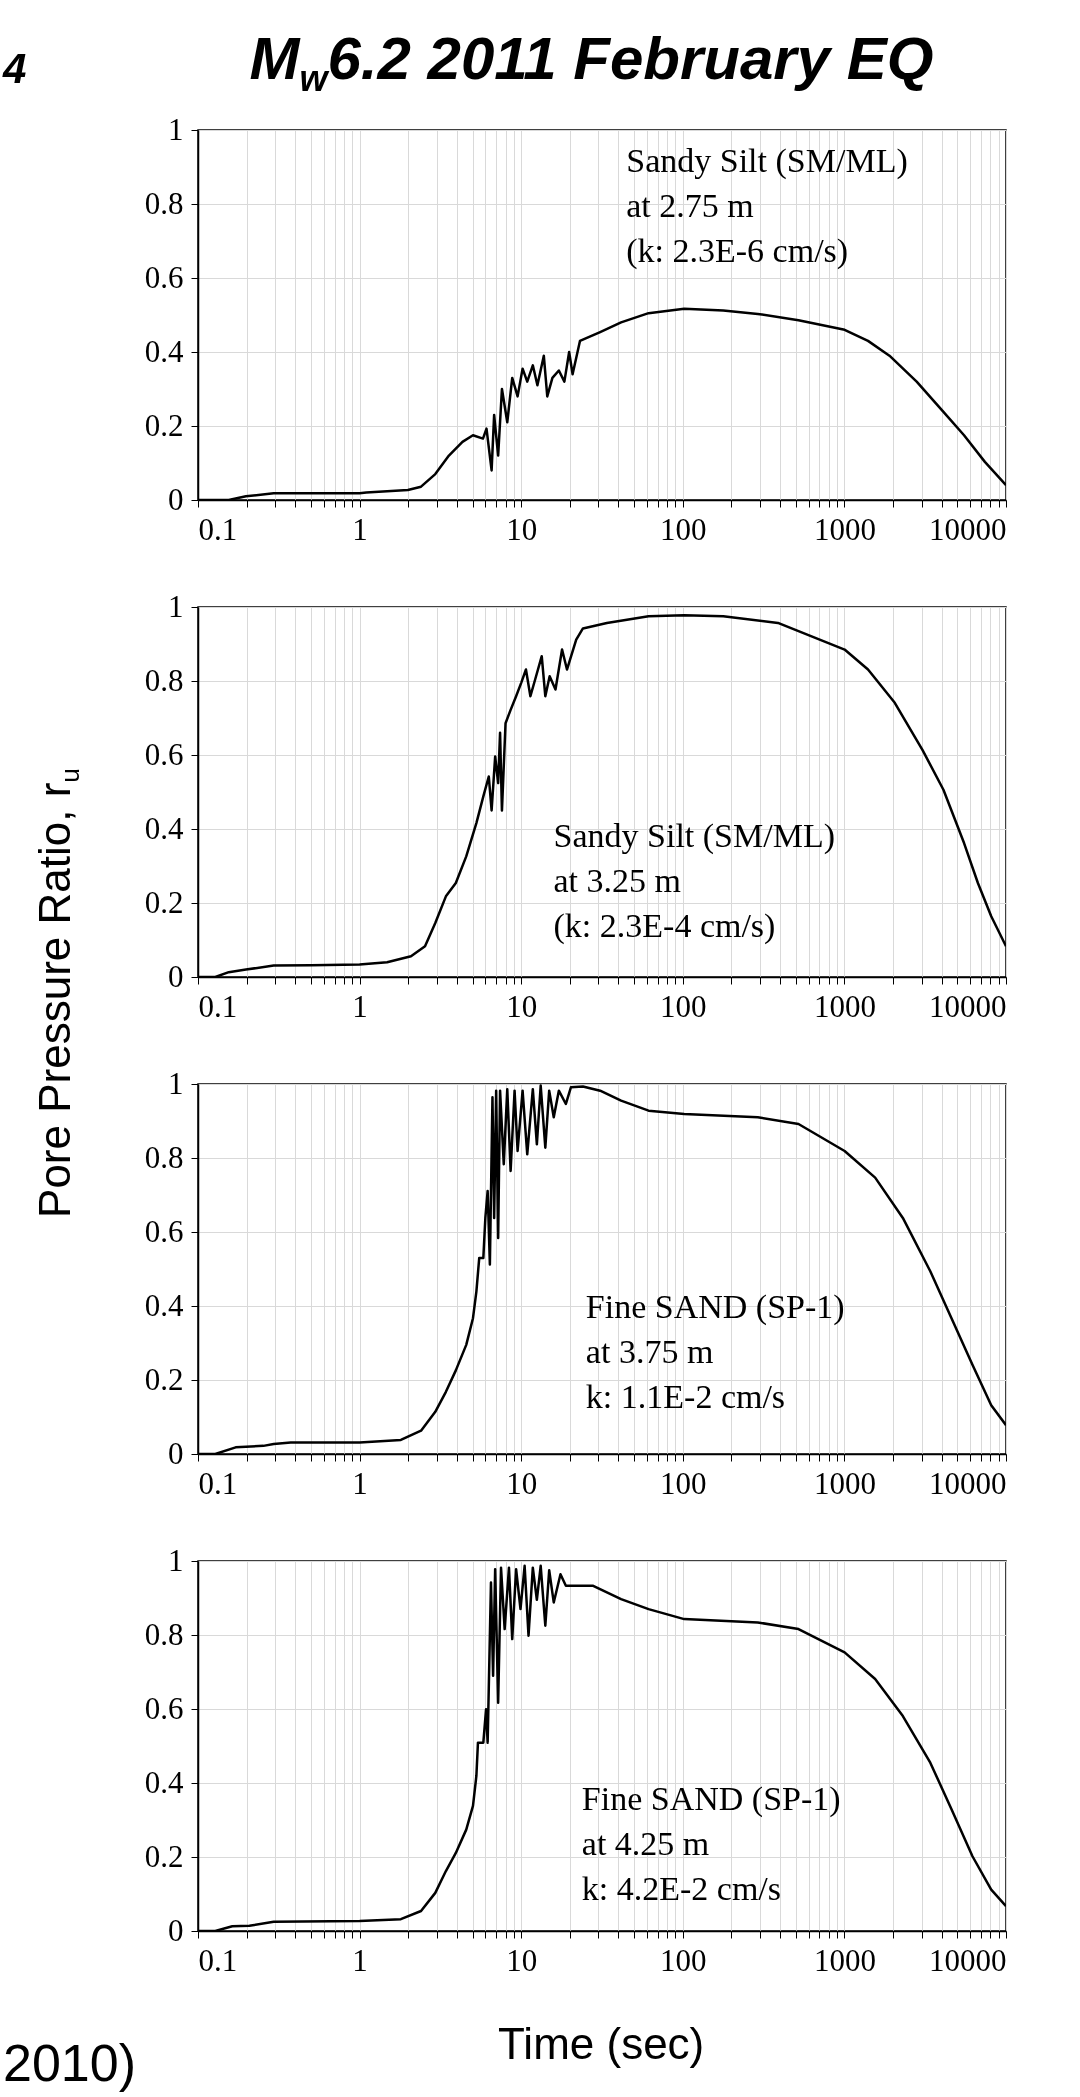  What do you see at coordinates (601, 2043) in the screenshot?
I see `x-axis-title: Time (sec)` at bounding box center [601, 2043].